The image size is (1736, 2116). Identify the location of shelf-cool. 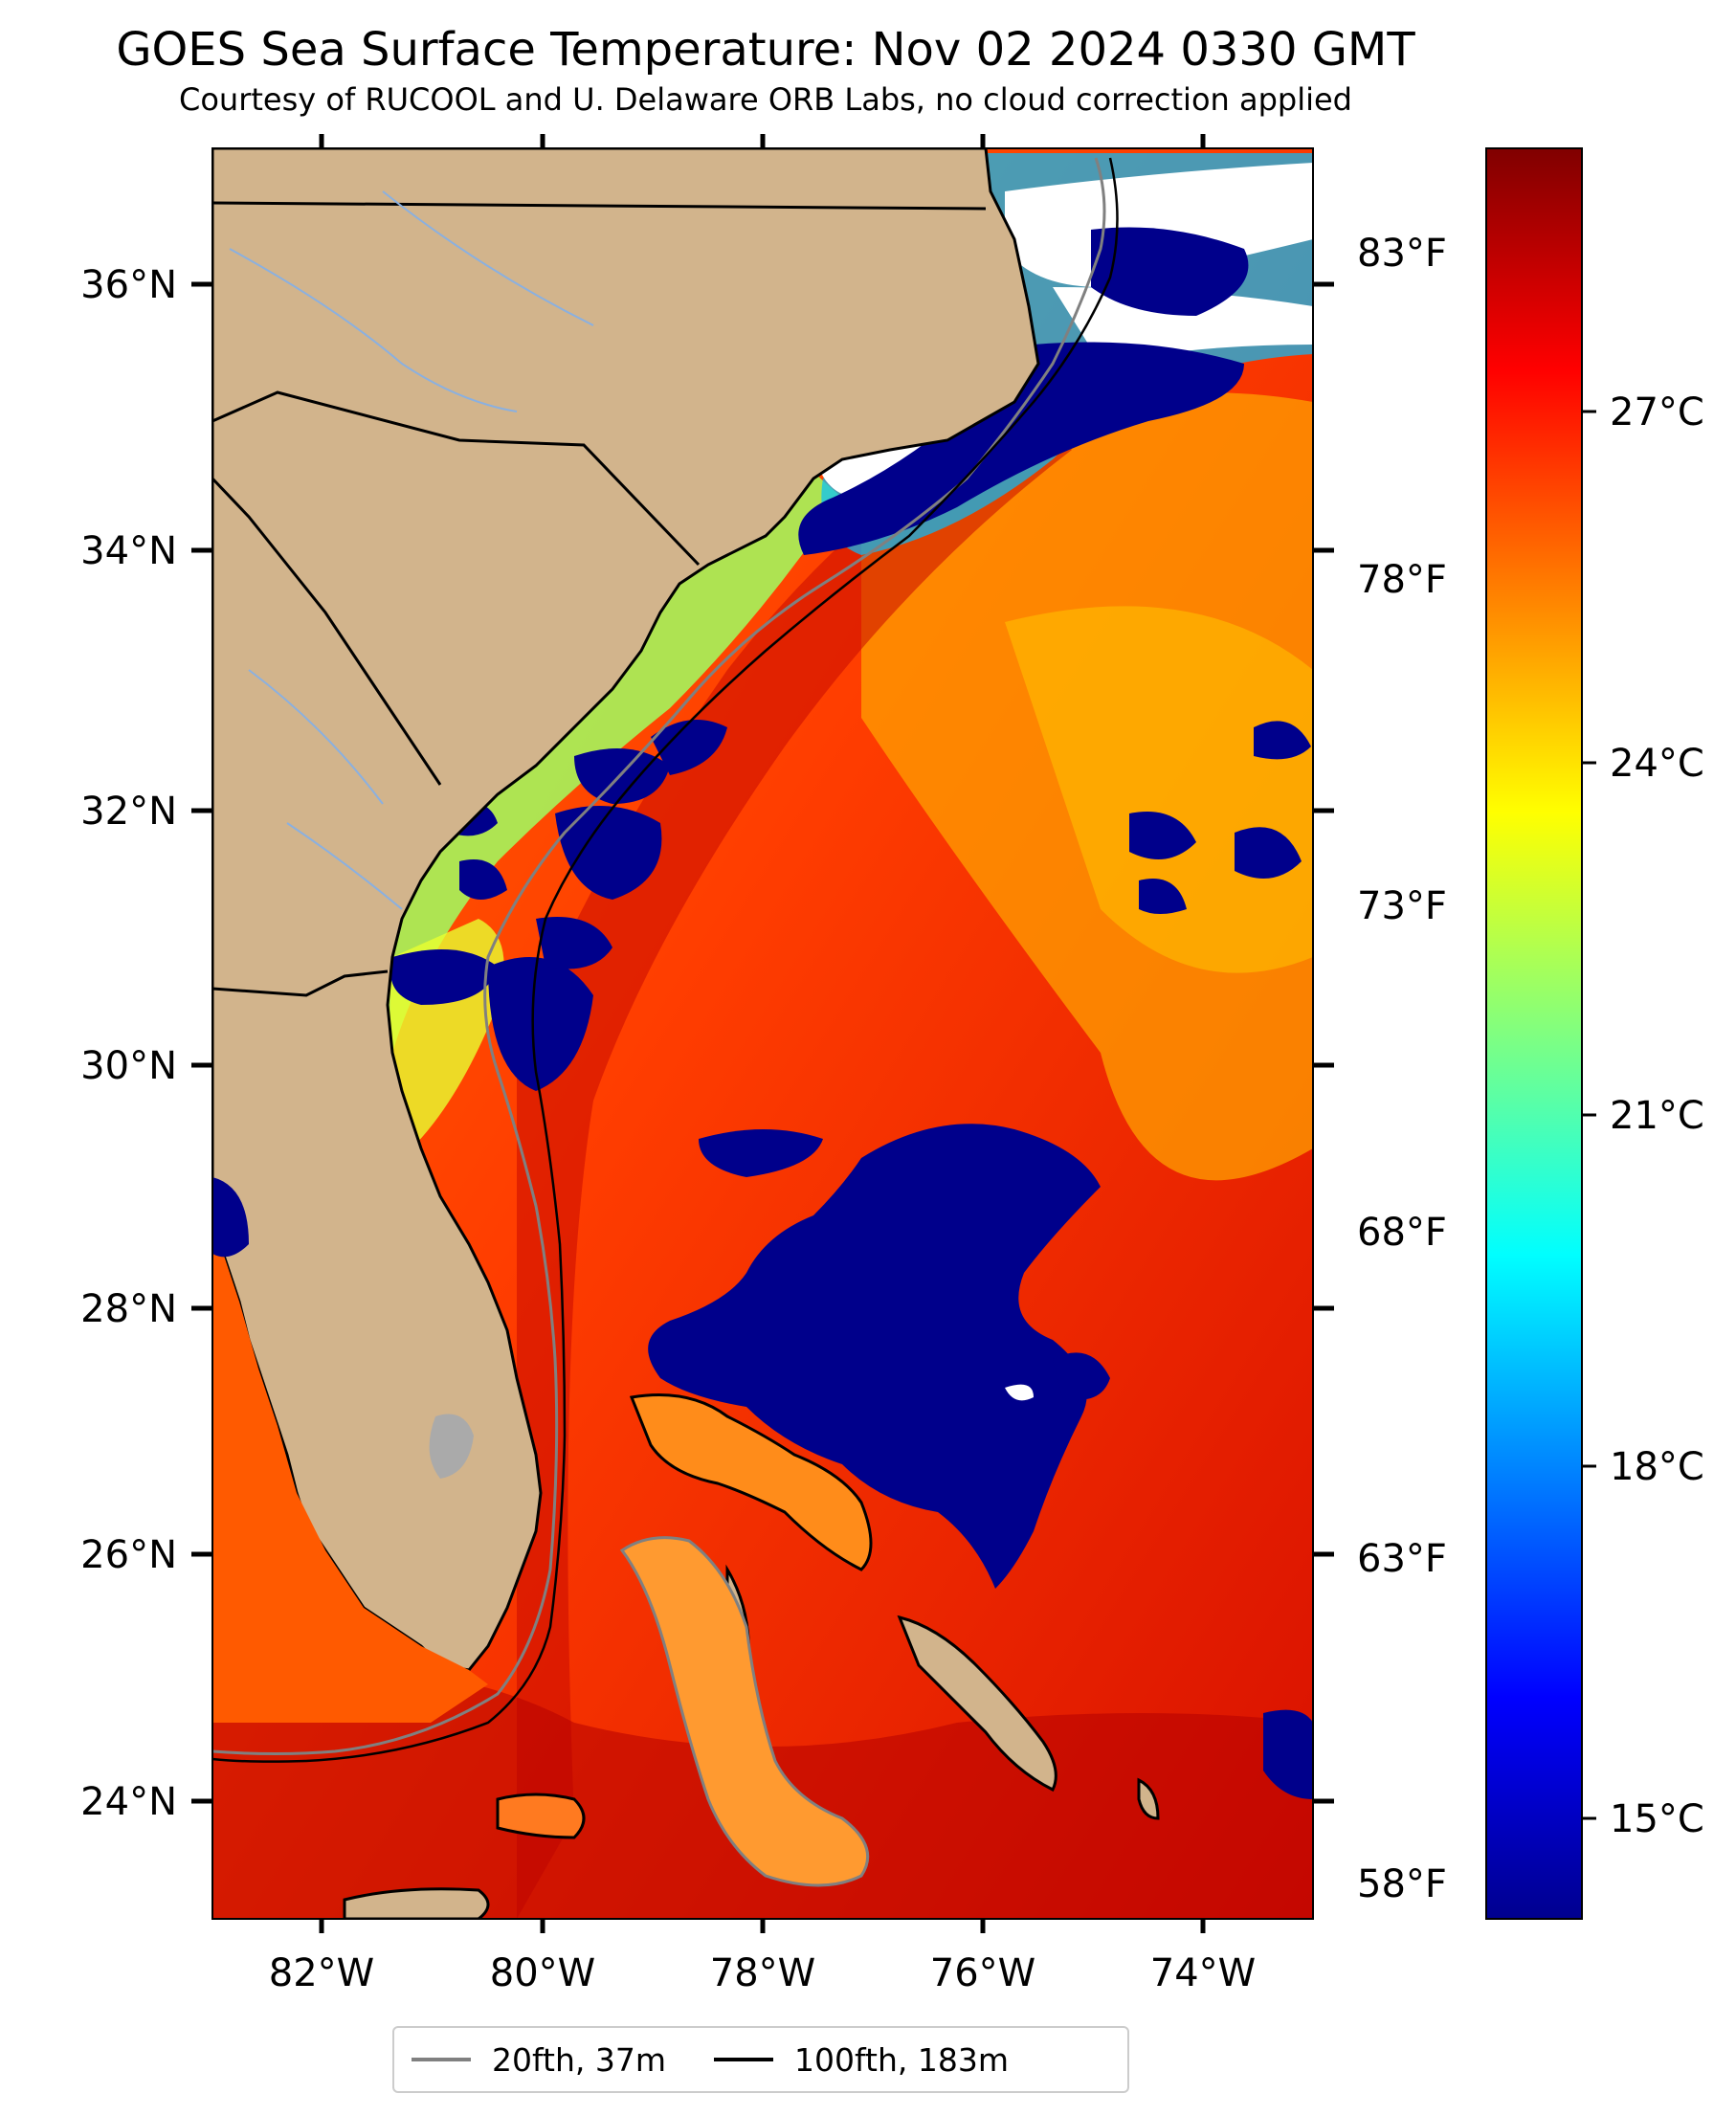
(615, 737).